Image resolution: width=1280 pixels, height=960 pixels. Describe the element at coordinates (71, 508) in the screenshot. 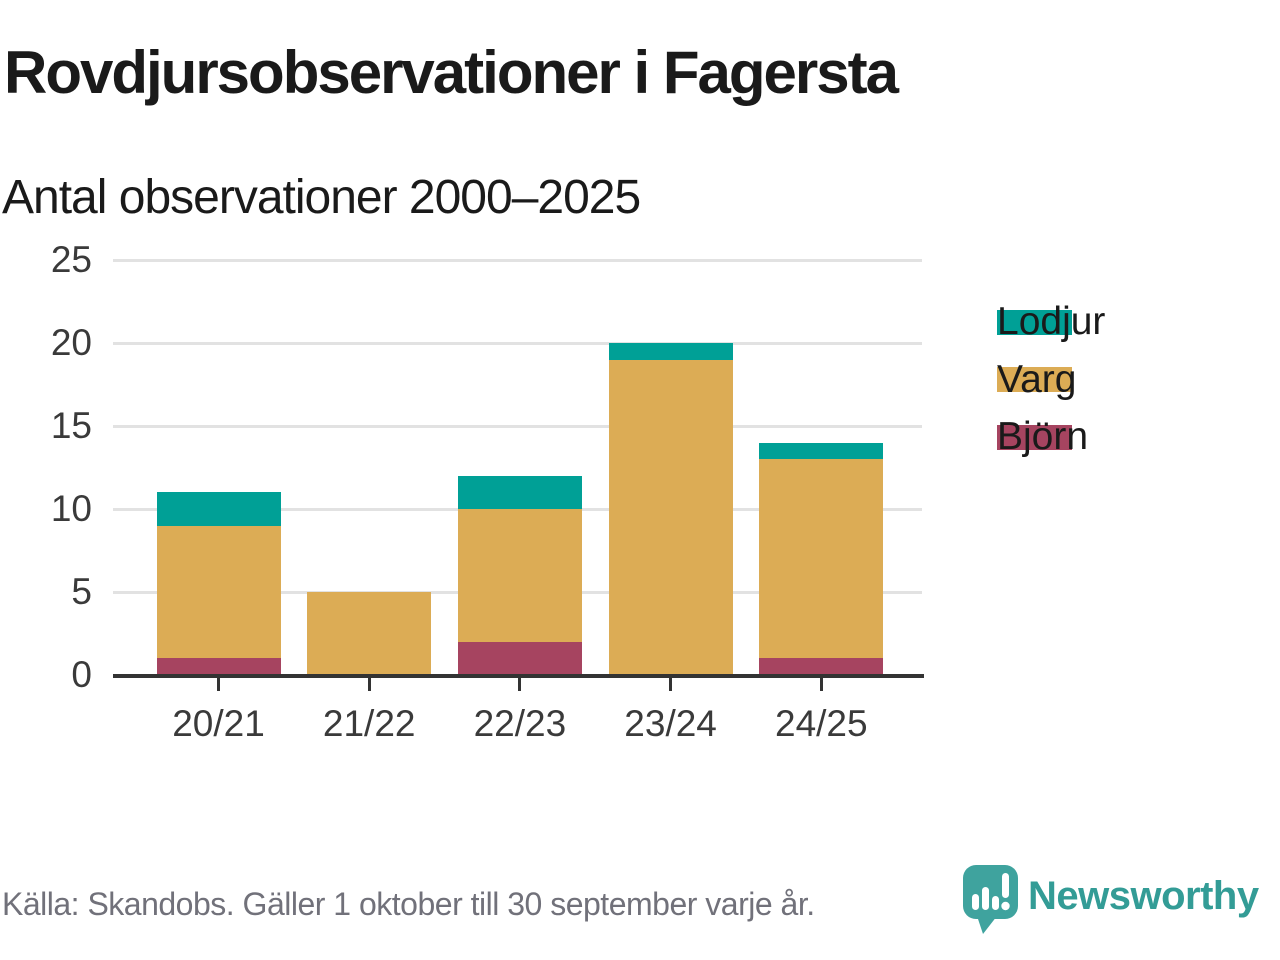

I see `y-tick-label: 10` at that location.